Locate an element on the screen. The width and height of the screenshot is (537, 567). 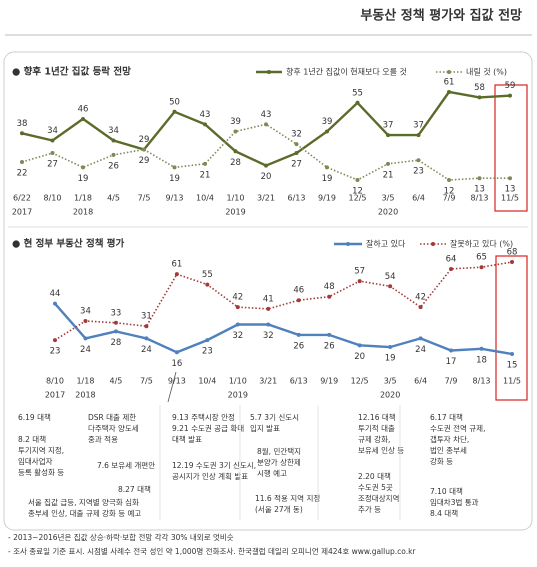
data-label: 58 is located at coordinates (479, 88).